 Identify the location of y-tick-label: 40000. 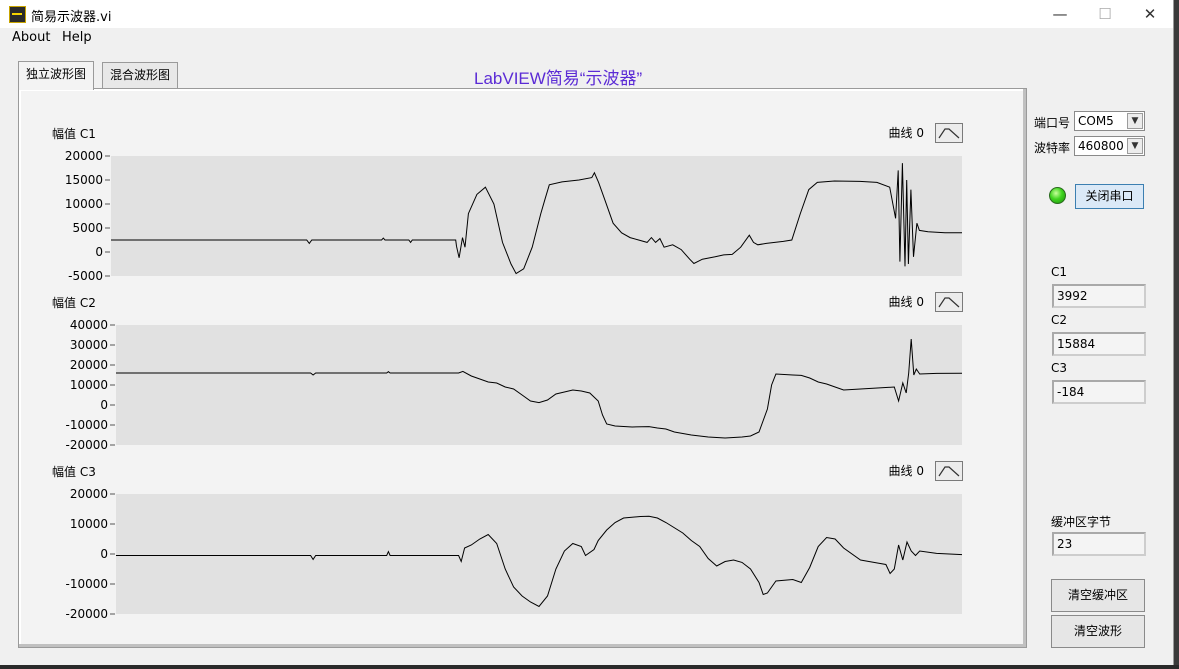
(89, 325).